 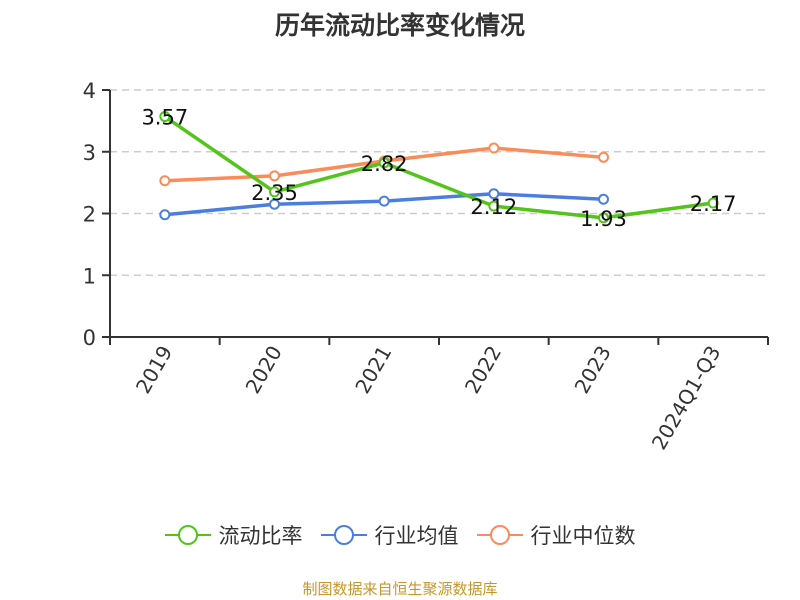 I want to click on x-tick-label: 2021, so click(x=373, y=370).